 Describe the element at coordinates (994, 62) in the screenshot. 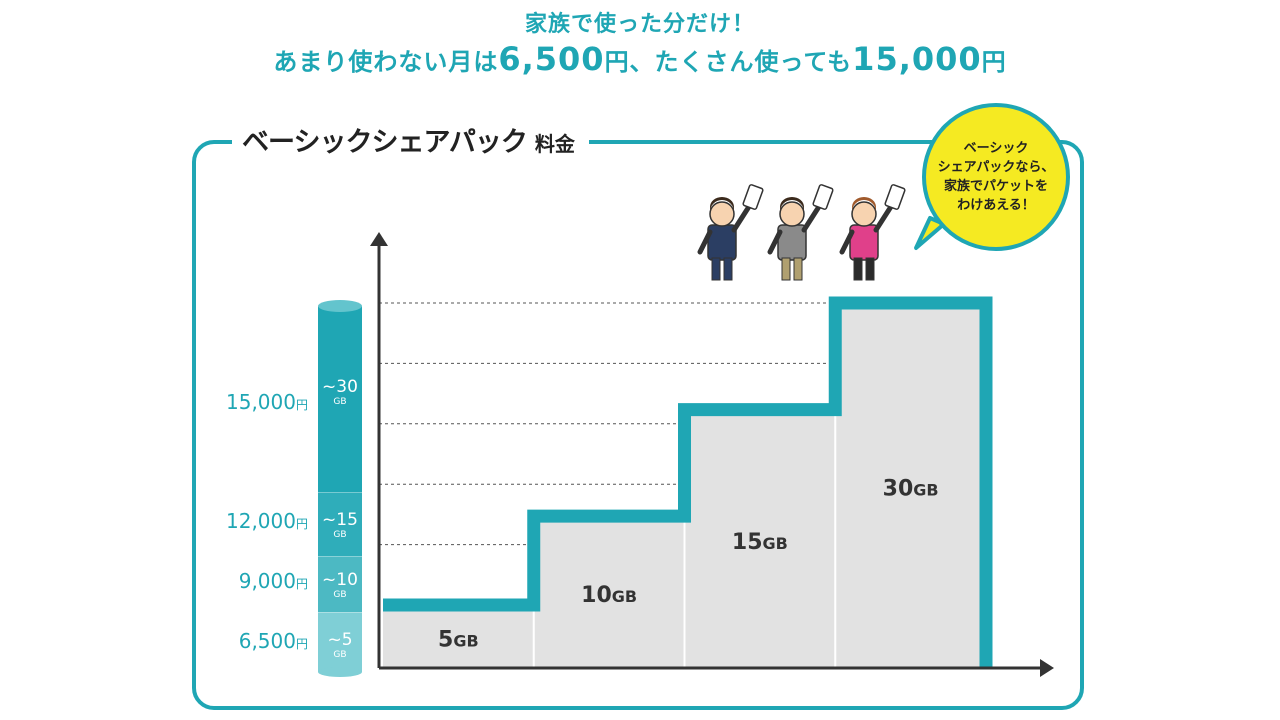

I see `headline-text: 円` at that location.